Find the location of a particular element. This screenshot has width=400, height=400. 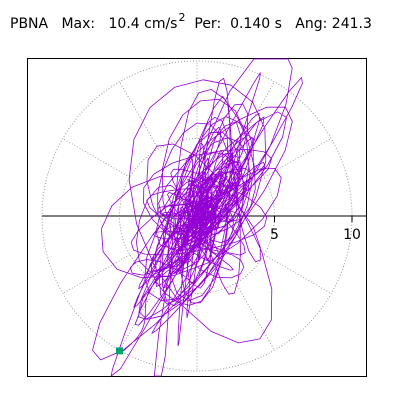

max-value: 10.4 cm/s is located at coordinates (143, 24).